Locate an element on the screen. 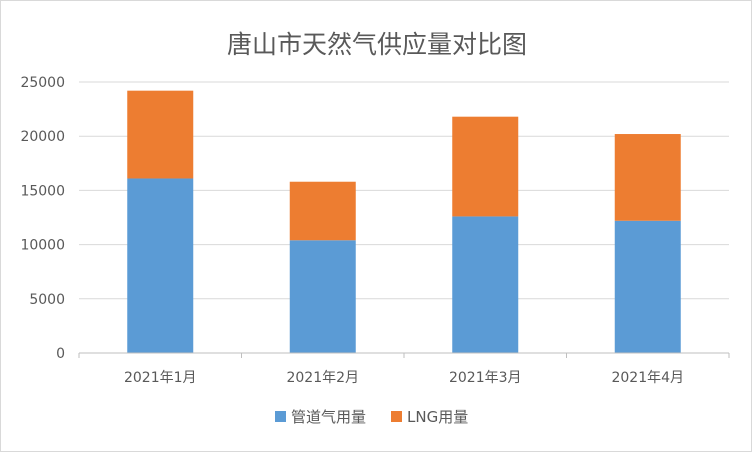 Image resolution: width=752 pixels, height=452 pixels. legend-label-pipeline-gas: 管道气用量 is located at coordinates (328, 417).